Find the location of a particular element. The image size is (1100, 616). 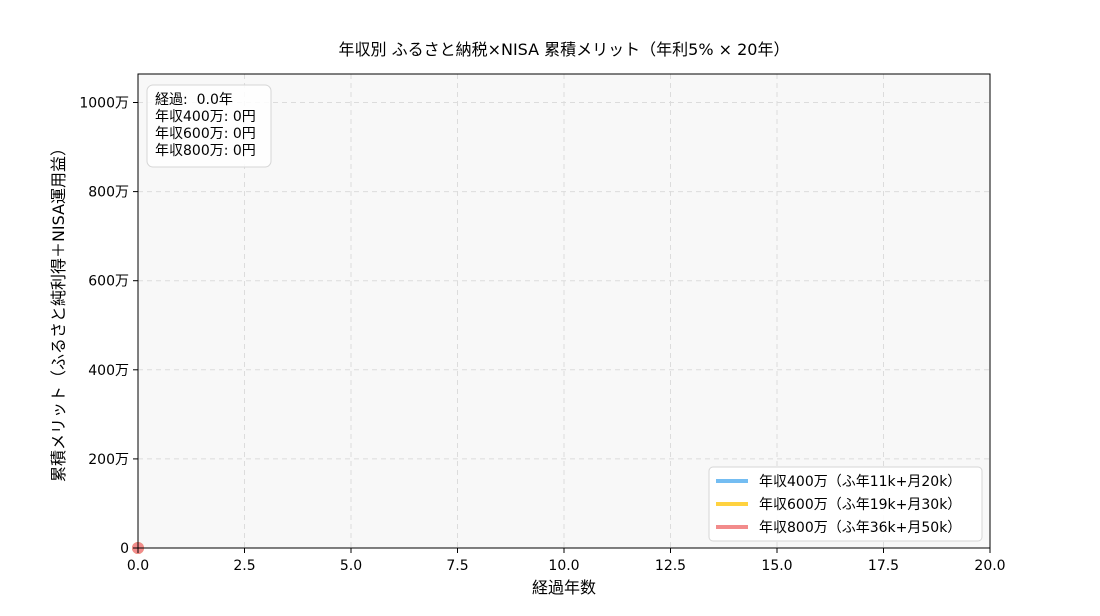

x-tick-label: 15.0 is located at coordinates (776, 566).